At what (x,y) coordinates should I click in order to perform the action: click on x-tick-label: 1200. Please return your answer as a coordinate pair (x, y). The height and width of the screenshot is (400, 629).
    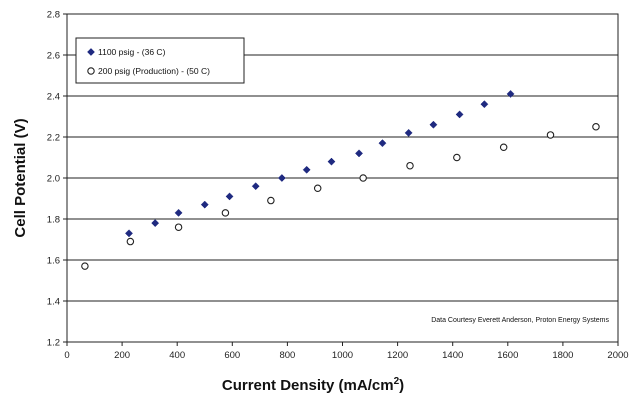
    Looking at the image, I should click on (397, 355).